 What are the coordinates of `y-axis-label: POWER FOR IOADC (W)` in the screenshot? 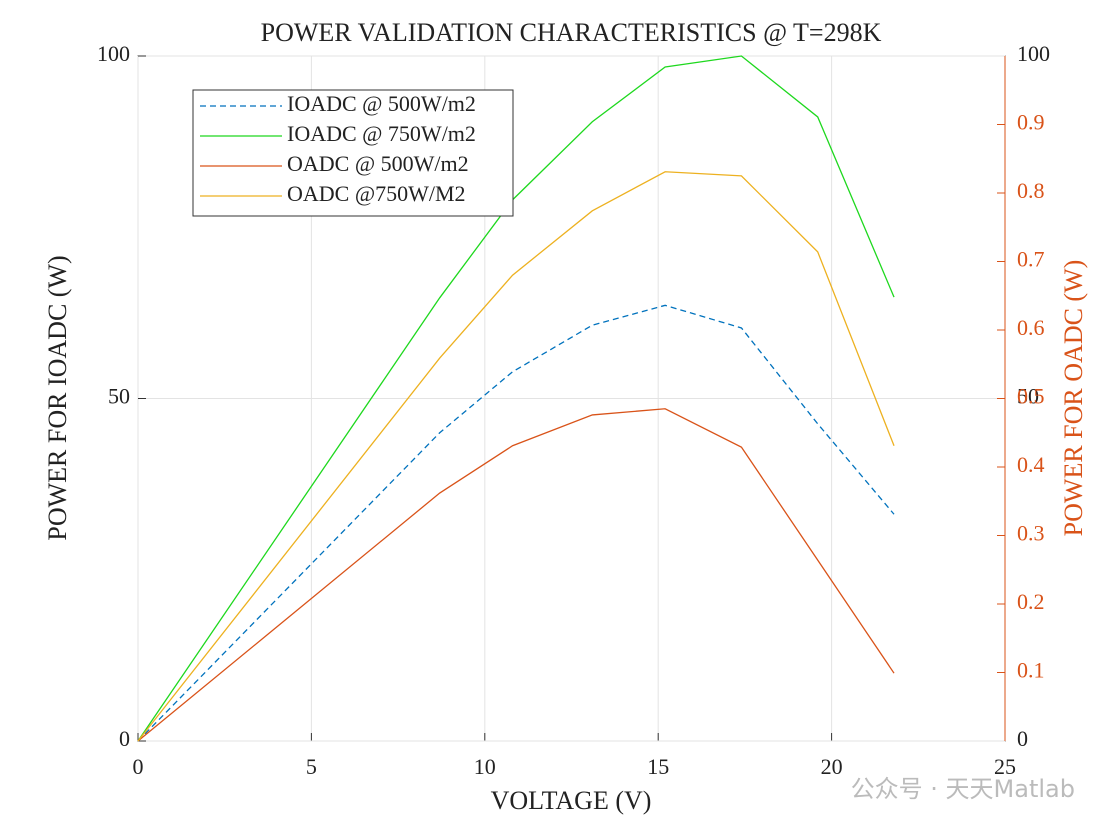 It's located at (57, 397).